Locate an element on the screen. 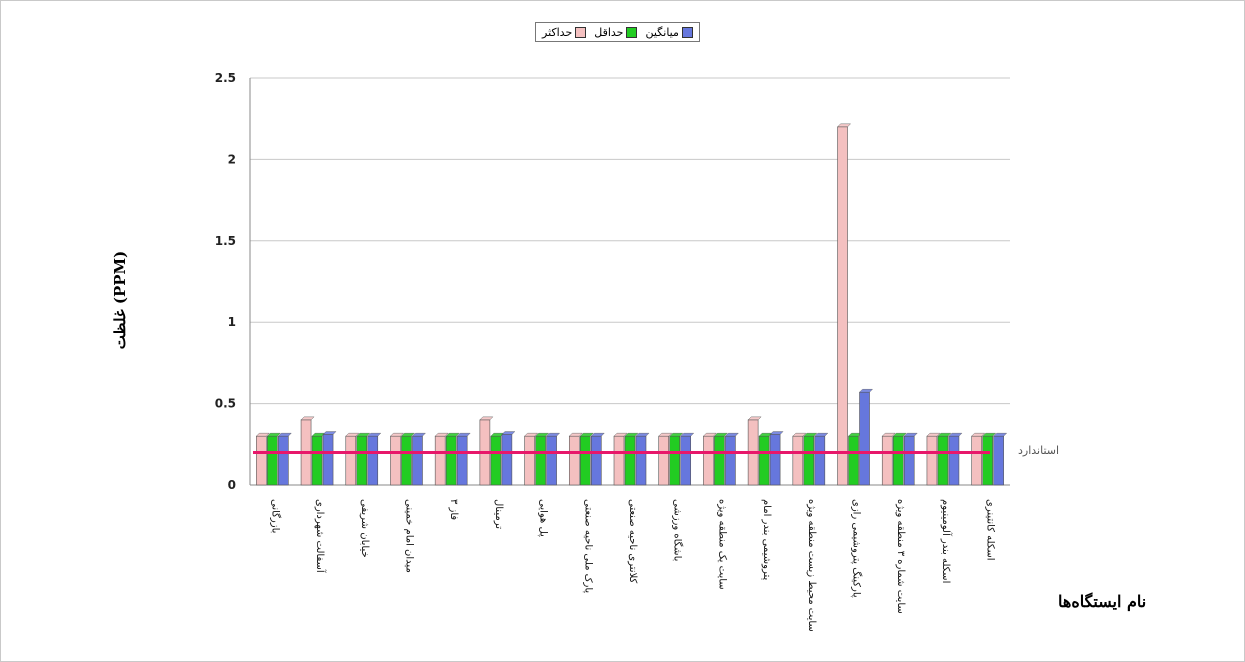  x-tick-label: سایت محیط زیست منطقه ویژه is located at coordinates (811, 565).